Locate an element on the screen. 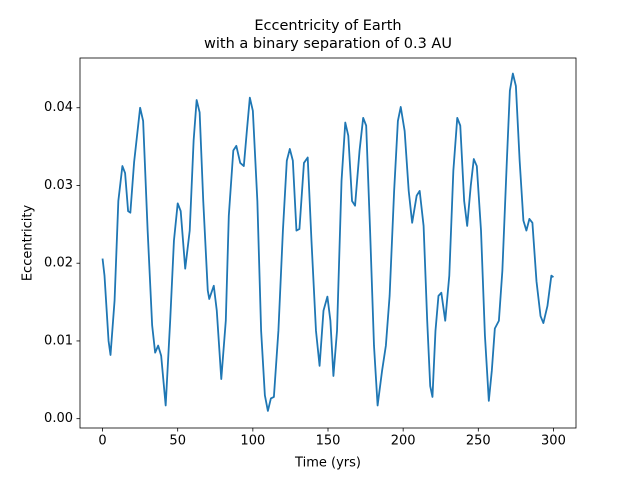  chart-title: Eccentricity of Earth is located at coordinates (327, 26).